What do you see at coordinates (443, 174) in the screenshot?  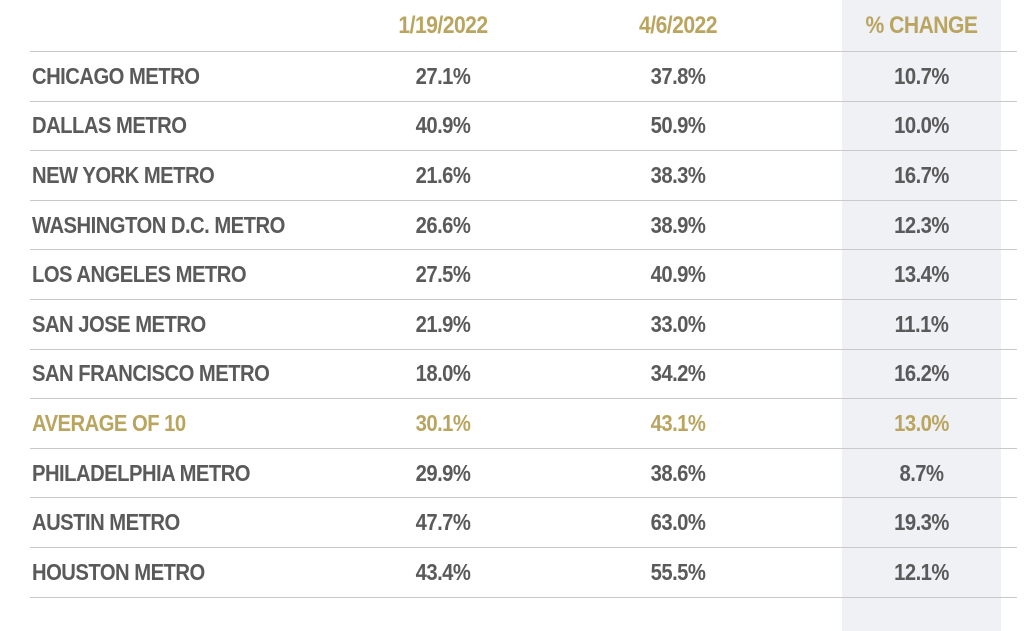 I see `value-date-1: 21.6%` at bounding box center [443, 174].